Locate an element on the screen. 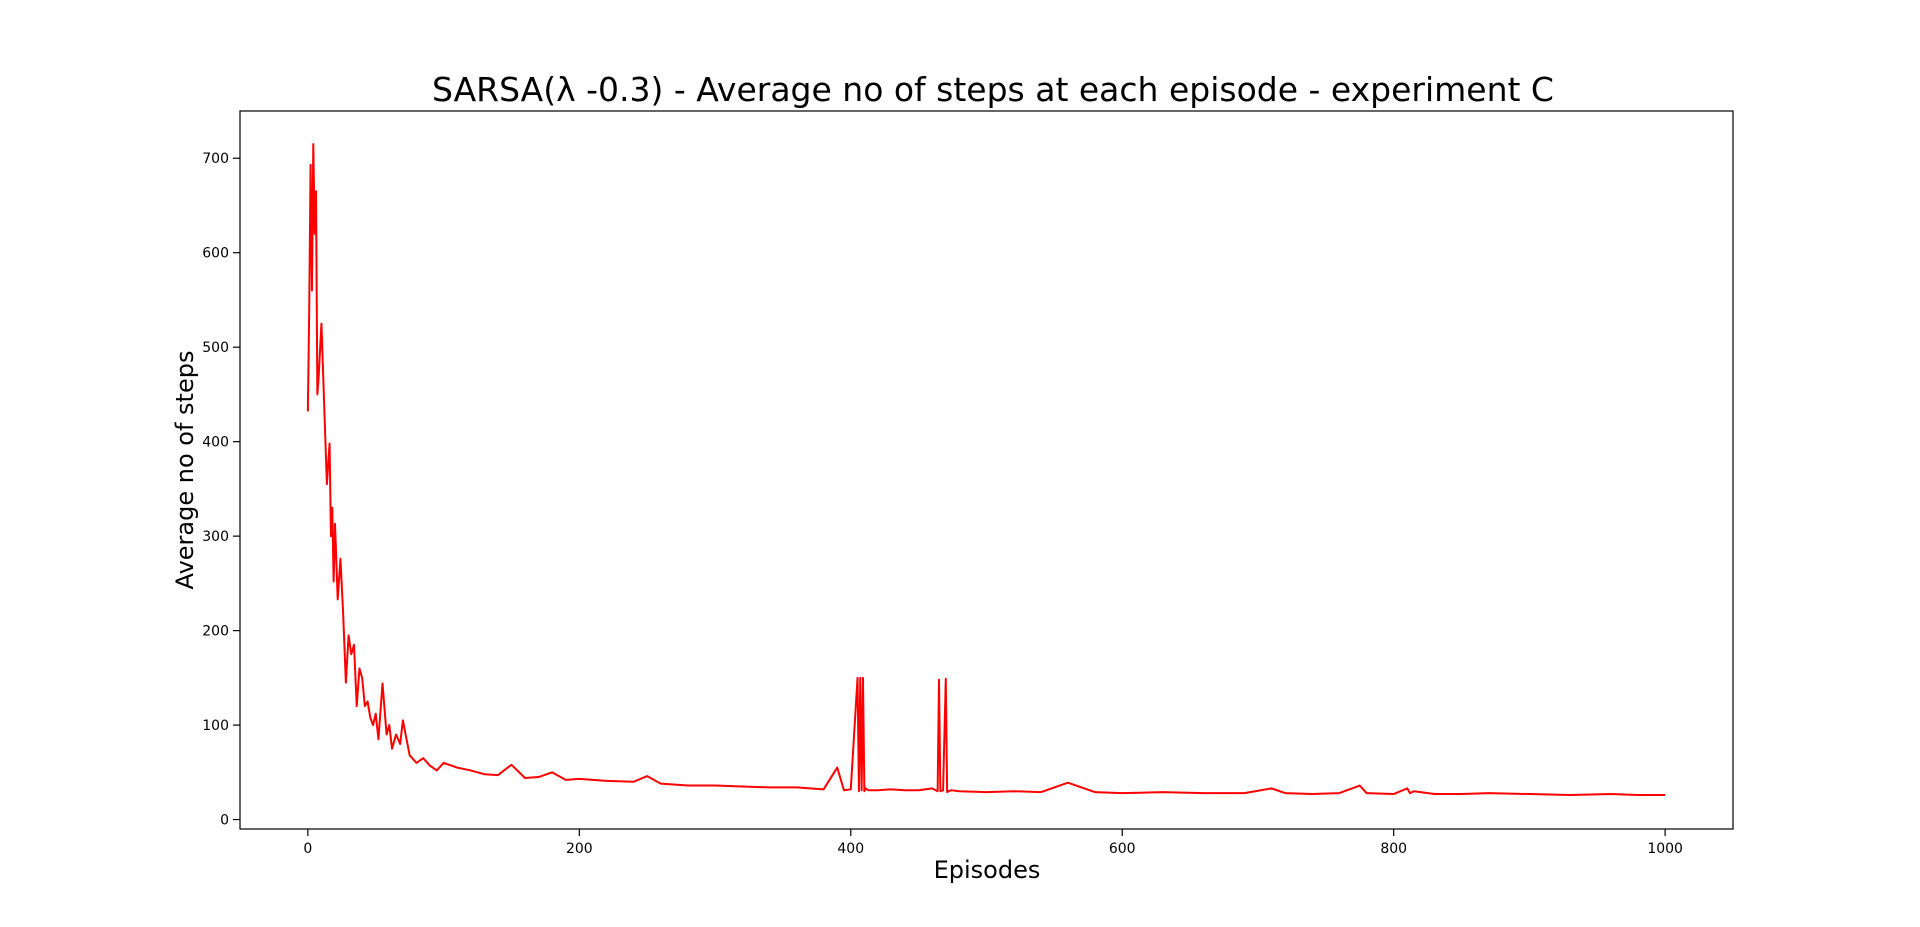 This screenshot has height=927, width=1920. y-axis-label: Average no of steps is located at coordinates (185, 470).